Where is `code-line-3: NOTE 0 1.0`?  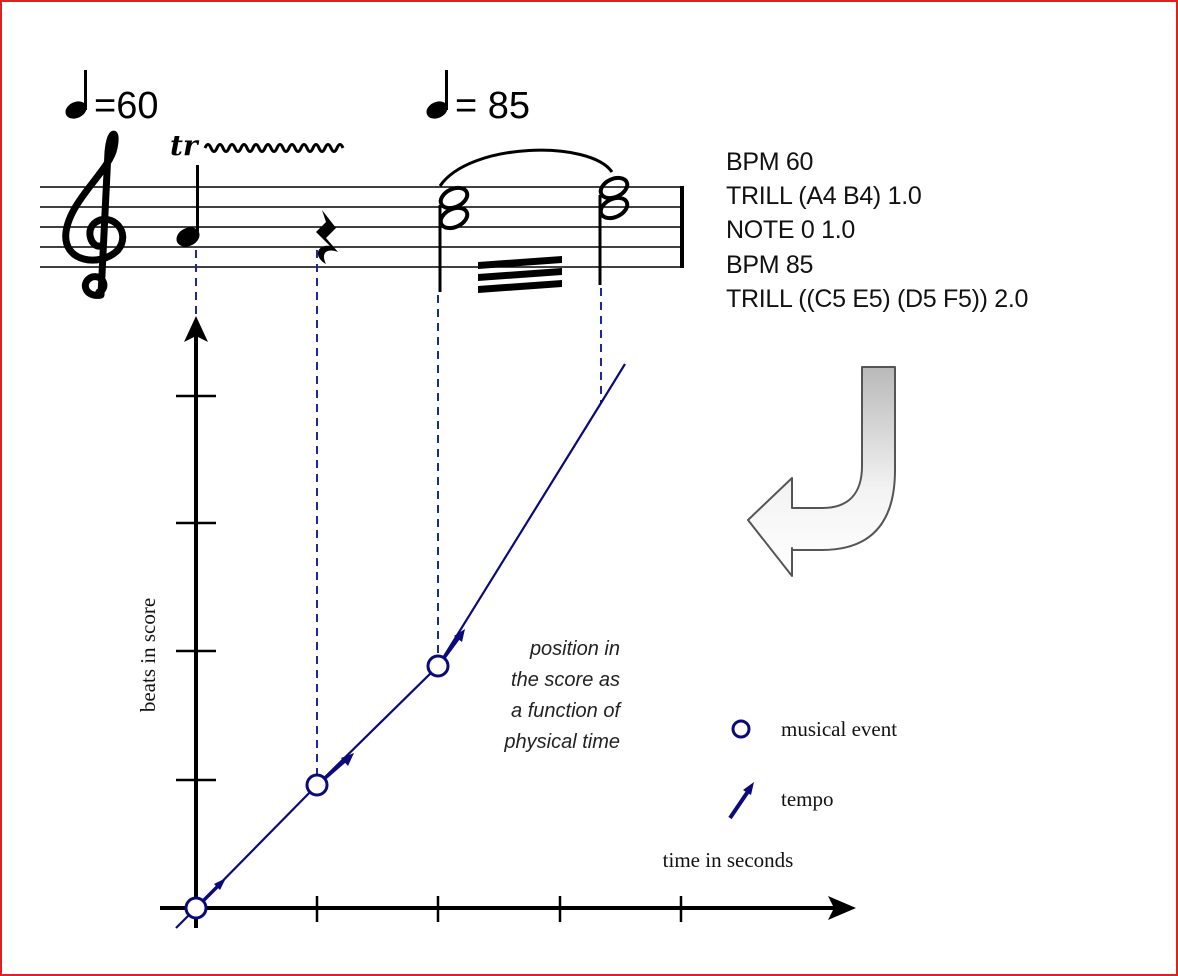
code-line-3: NOTE 0 1.0 is located at coordinates (790, 230).